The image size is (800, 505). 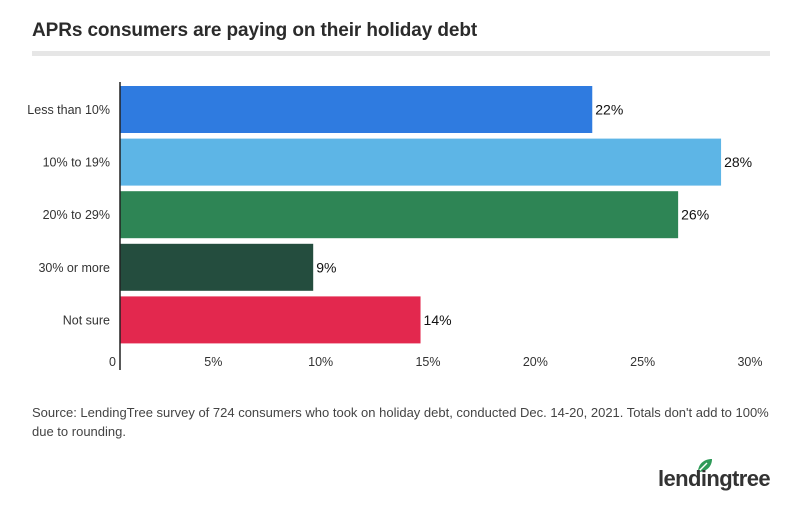 What do you see at coordinates (74, 268) in the screenshot?
I see `category-label: 30% or more` at bounding box center [74, 268].